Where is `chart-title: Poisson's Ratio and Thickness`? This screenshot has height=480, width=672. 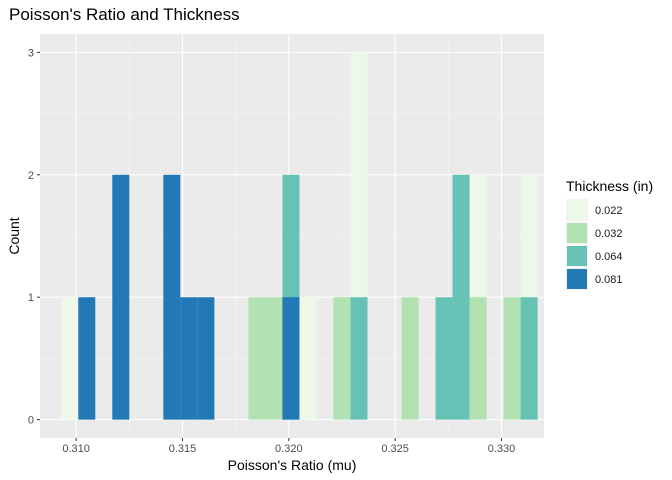 chart-title: Poisson's Ratio and Thickness is located at coordinates (124, 14).